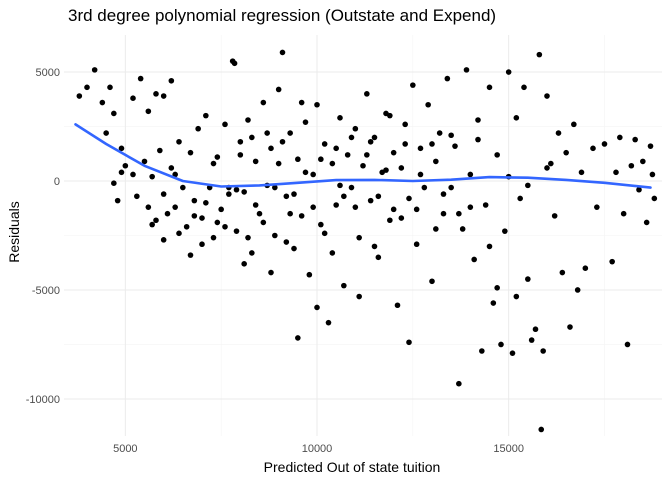  Describe the element at coordinates (48, 73) in the screenshot. I see `y-tick-label: 5000` at that location.